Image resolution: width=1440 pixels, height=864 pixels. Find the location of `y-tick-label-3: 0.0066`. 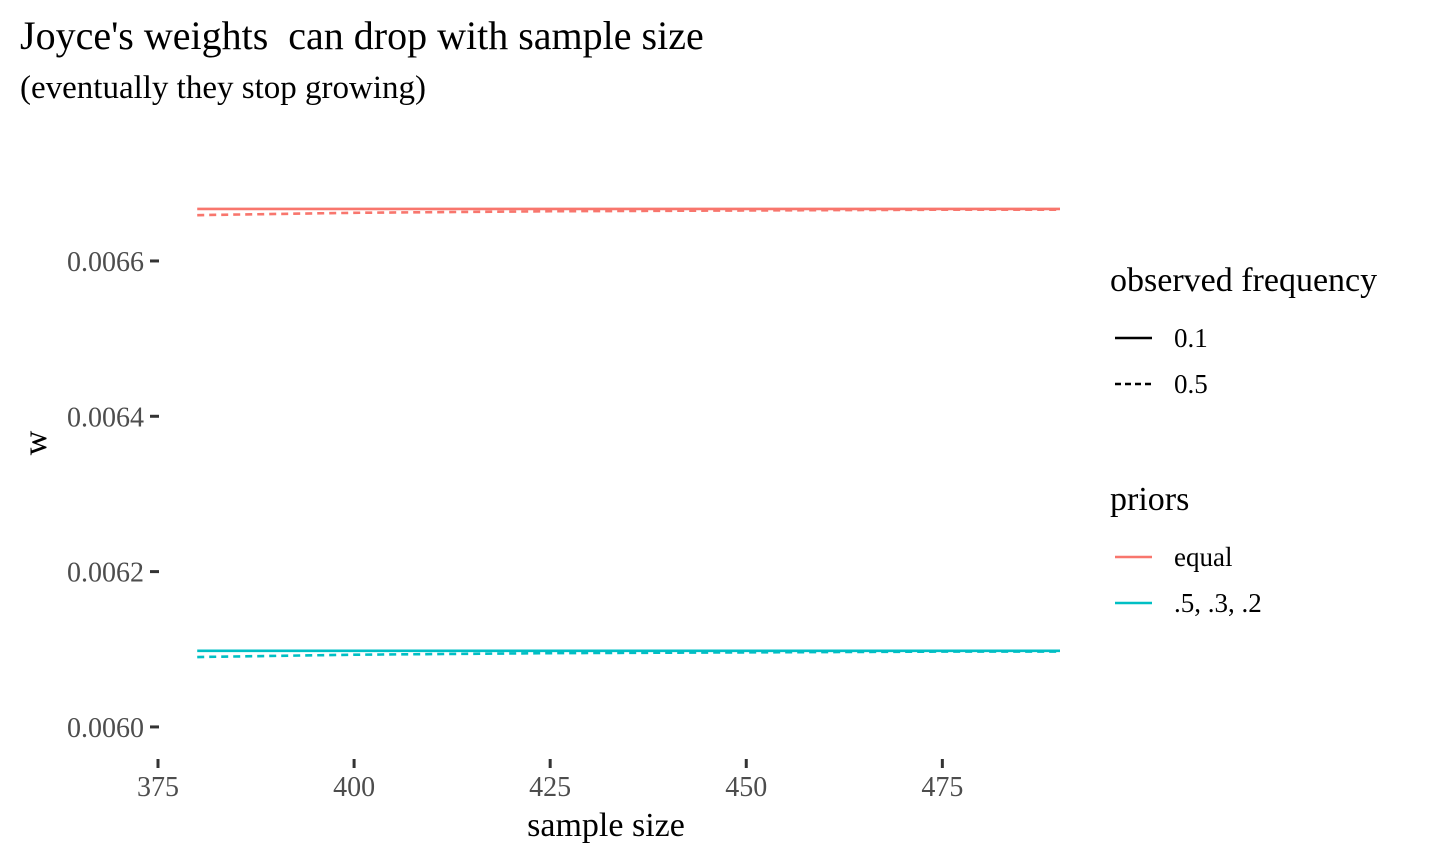

y-tick-label-3: 0.0066 is located at coordinates (105, 262).